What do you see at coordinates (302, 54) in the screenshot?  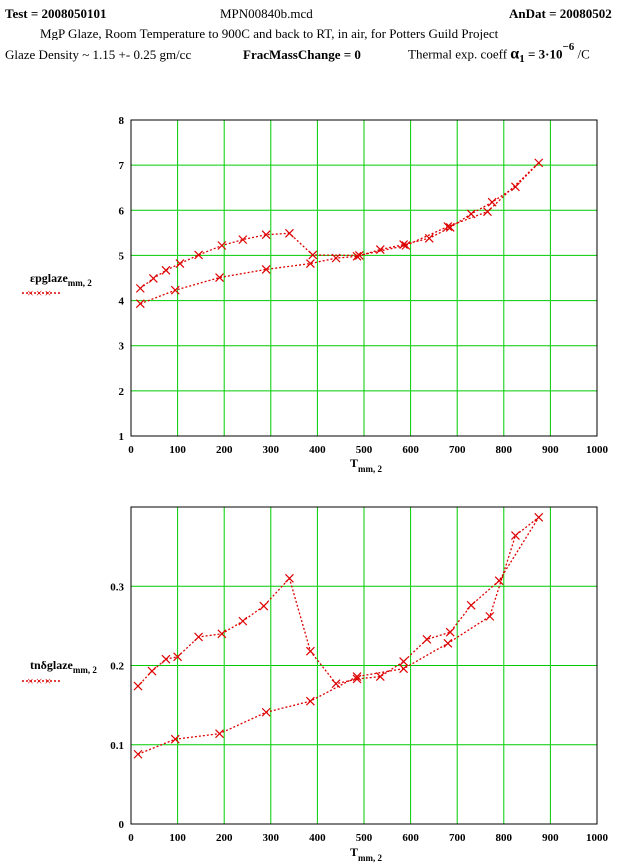 I see `frac-mass-change: FracMassChange = 0` at bounding box center [302, 54].